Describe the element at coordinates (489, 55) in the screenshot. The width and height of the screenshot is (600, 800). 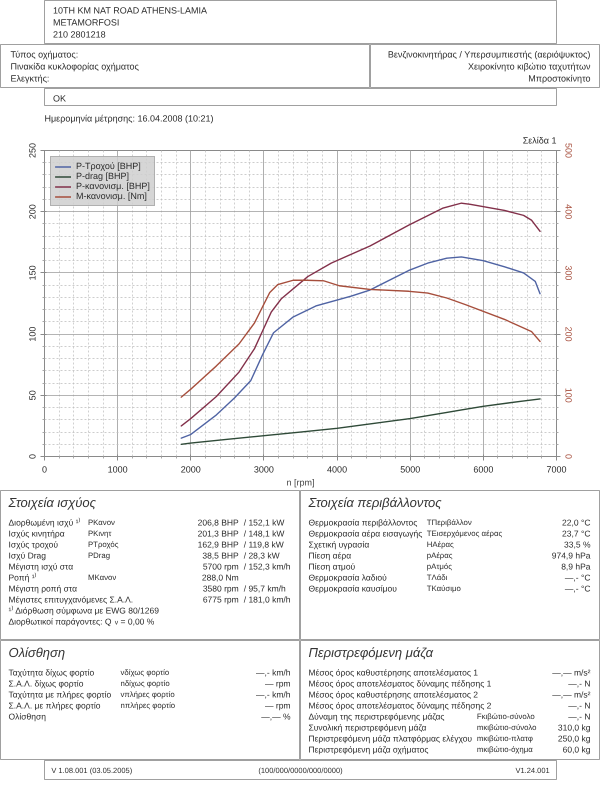
I see `text: Βενζινοκινητήρας / Υπερσυμπιεστής (αεριόψυκτος)` at that location.